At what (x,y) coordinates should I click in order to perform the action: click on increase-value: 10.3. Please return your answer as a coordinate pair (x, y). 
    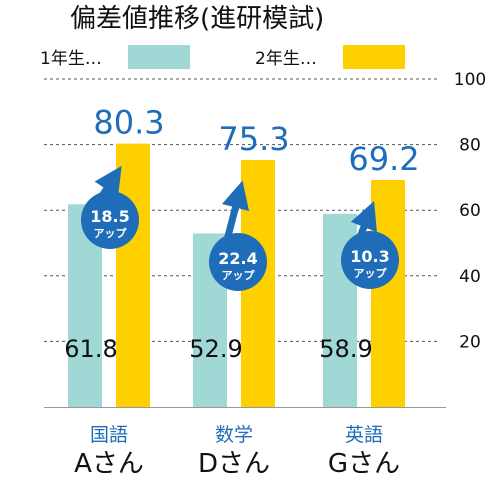
    Looking at the image, I should click on (369, 256).